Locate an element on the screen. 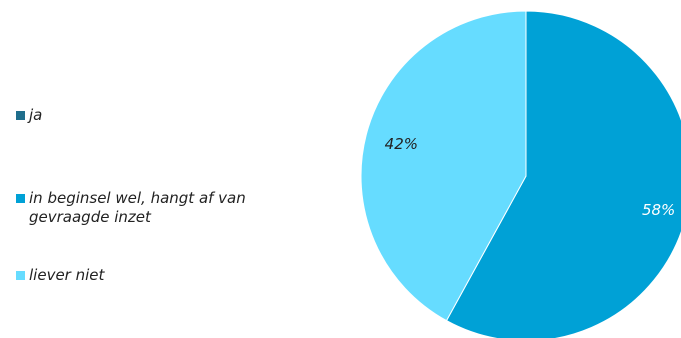 The image size is (681, 338). slice-value-label: 58% is located at coordinates (658, 210).